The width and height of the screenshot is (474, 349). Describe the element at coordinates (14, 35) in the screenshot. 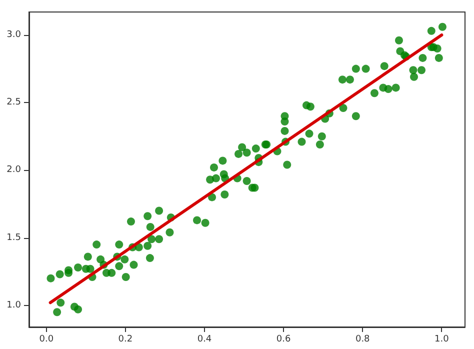

I see `y-tick-label: 3.0` at that location.